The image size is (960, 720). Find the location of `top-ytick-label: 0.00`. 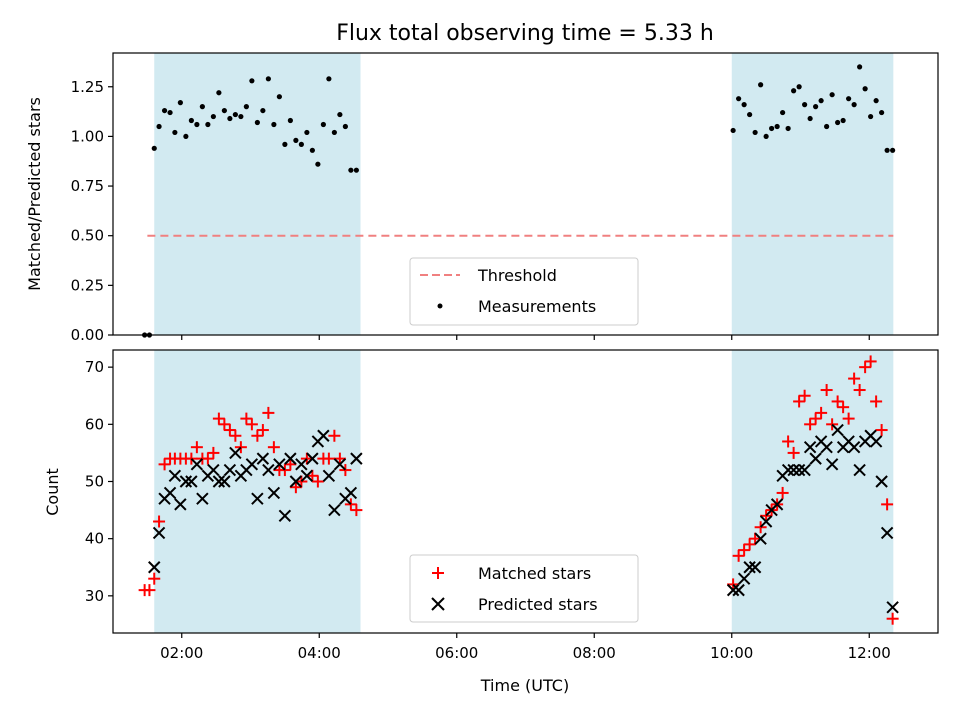

top-ytick-label: 0.00 is located at coordinates (87, 335).